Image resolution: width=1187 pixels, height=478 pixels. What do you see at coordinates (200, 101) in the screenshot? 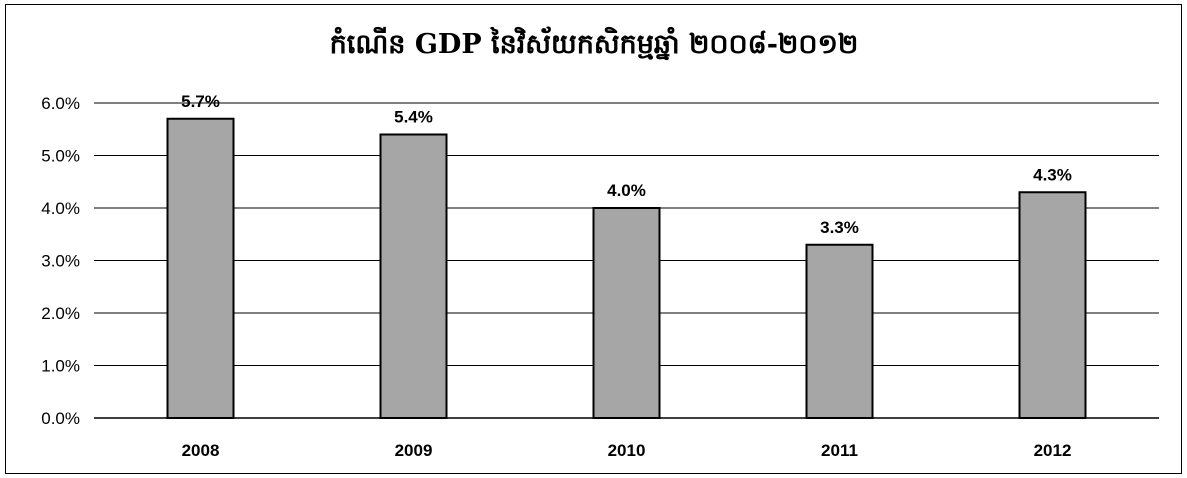
I see `data-label-2008: 5.7%` at bounding box center [200, 101].